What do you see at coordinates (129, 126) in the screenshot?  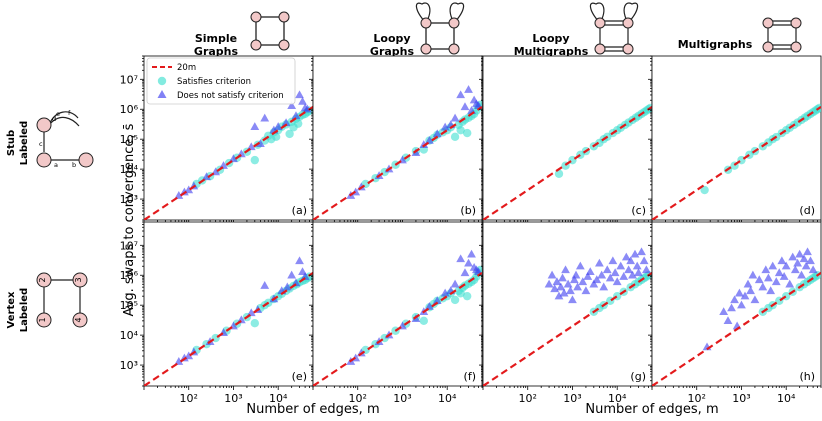 I see `y-axis-label-symbol: s̄` at bounding box center [129, 126].